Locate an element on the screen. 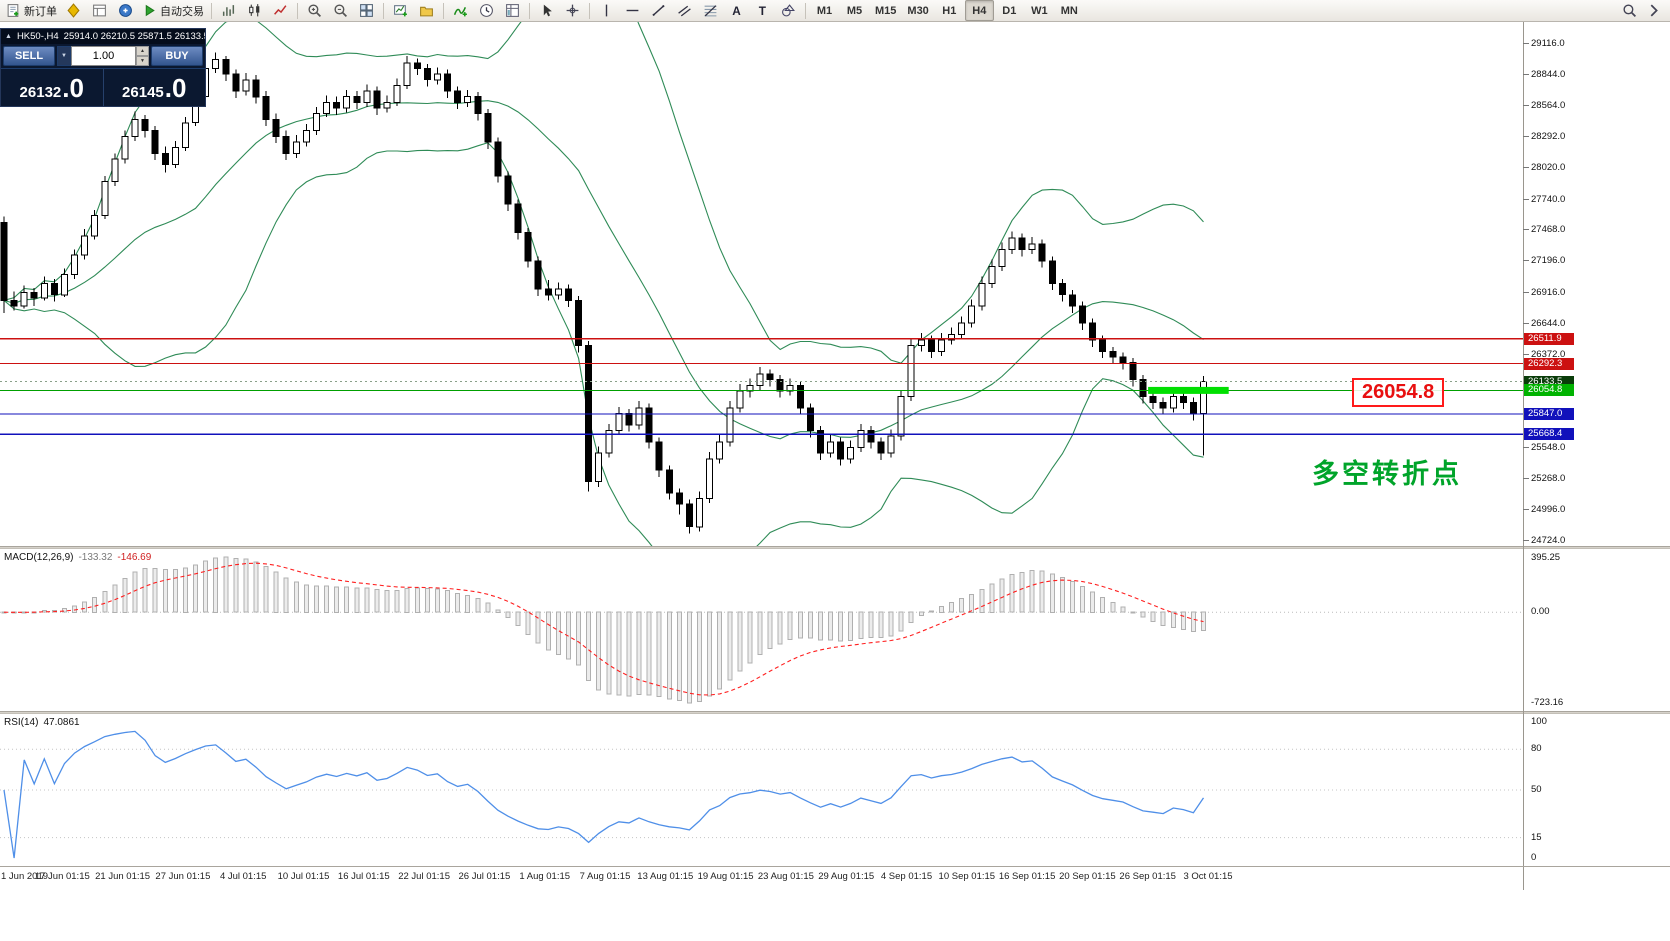  strategy-tester-button is located at coordinates (125, 10).